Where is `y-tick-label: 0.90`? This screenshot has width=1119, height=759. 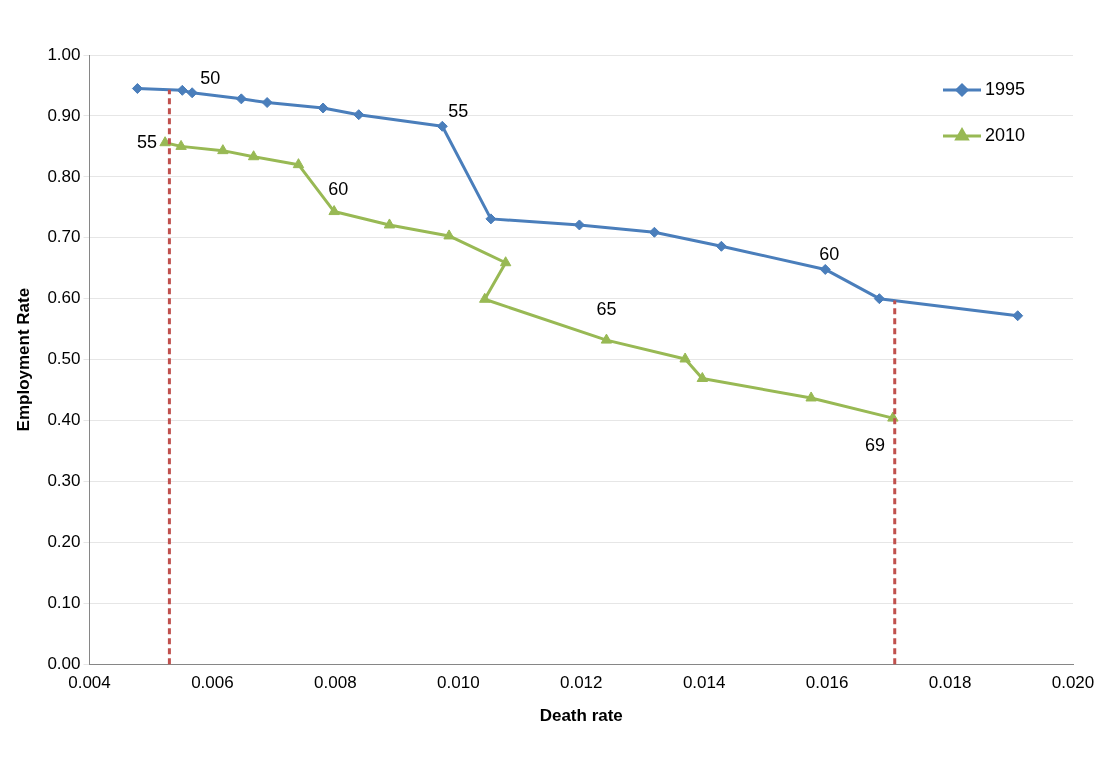
y-tick-label: 0.90 is located at coordinates (64, 115).